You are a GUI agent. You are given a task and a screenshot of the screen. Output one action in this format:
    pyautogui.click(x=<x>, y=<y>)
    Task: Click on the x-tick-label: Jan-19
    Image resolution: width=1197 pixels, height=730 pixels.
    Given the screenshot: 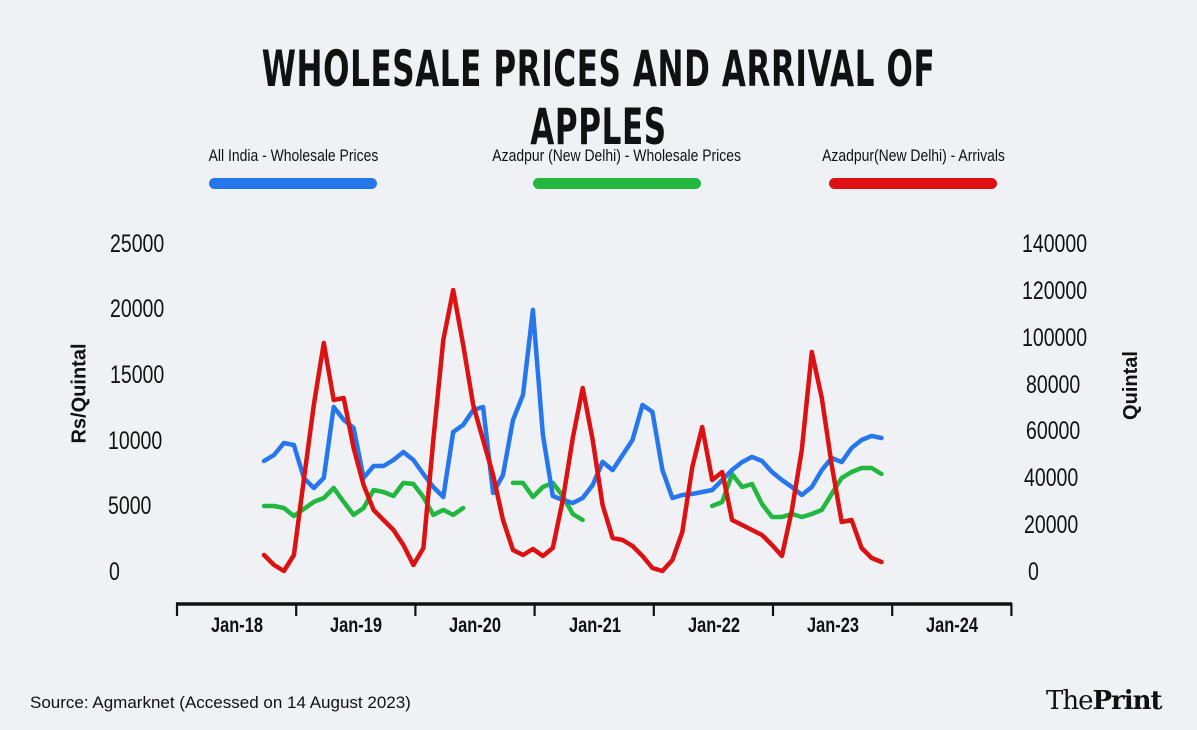 What is the action you would take?
    pyautogui.click(x=356, y=625)
    